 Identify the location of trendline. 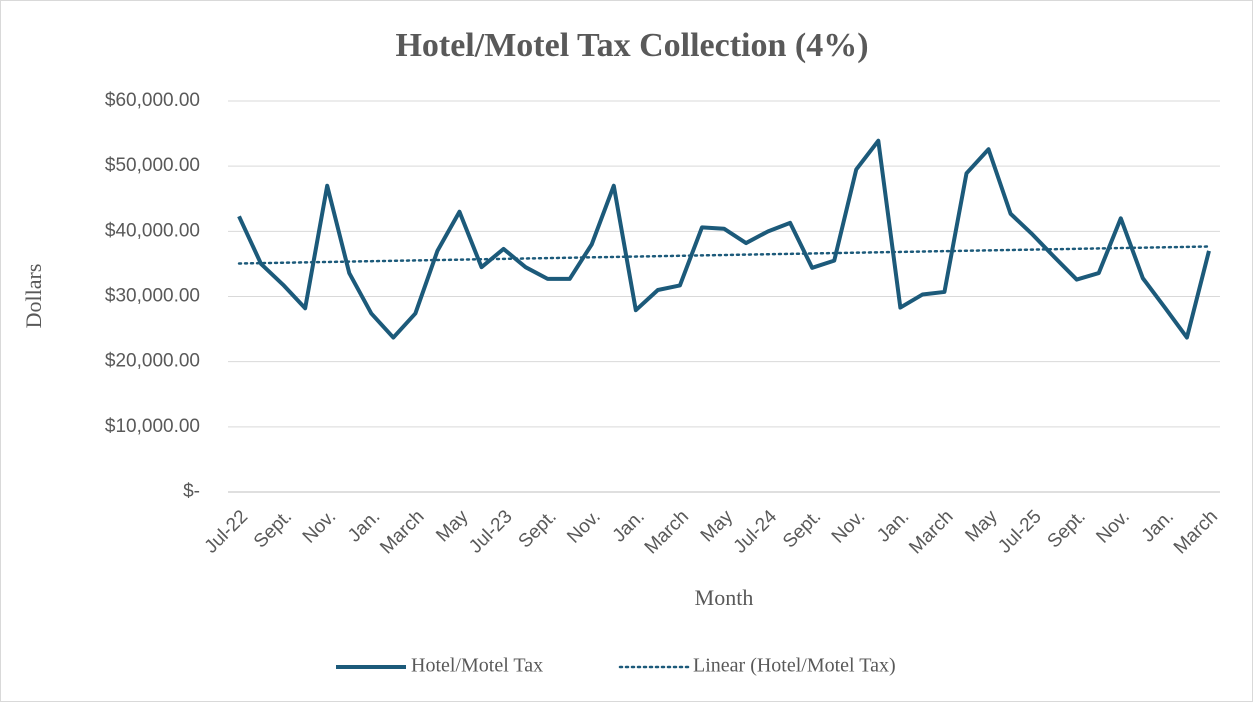
(724, 255).